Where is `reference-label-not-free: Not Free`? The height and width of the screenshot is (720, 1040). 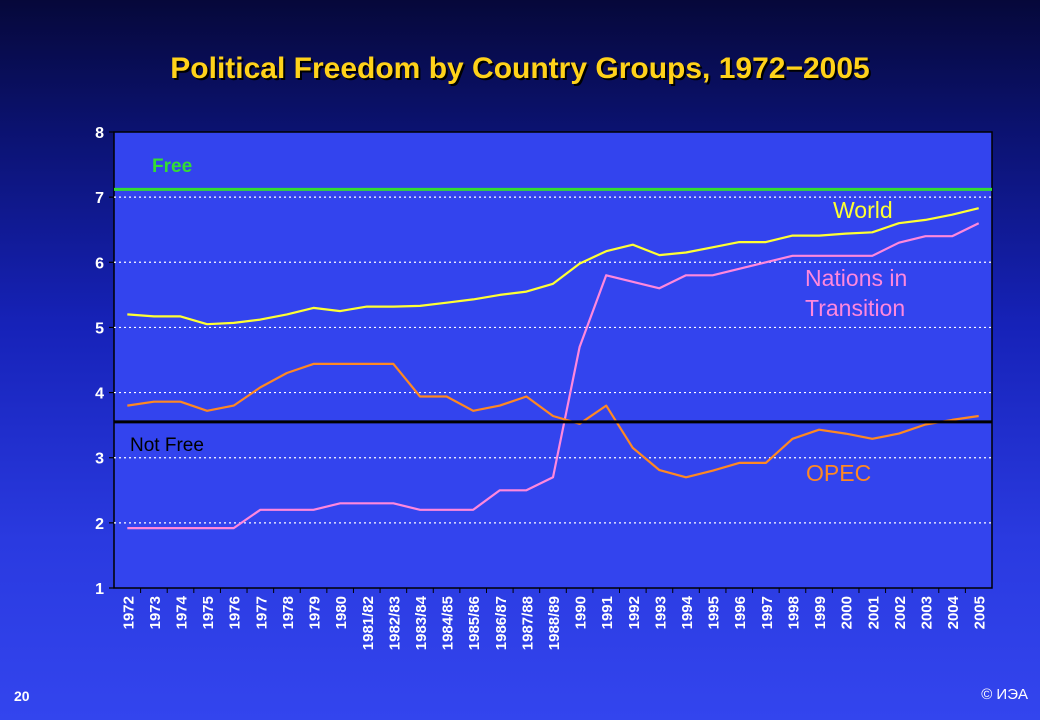
reference-label-not-free: Not Free is located at coordinates (167, 445).